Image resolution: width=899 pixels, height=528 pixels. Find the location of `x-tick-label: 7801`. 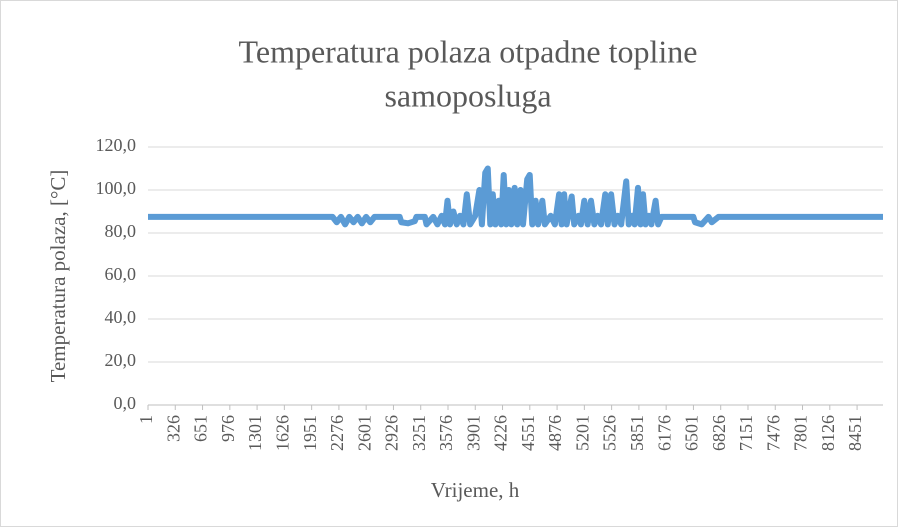

x-tick-label: 7801 is located at coordinates (801, 433).